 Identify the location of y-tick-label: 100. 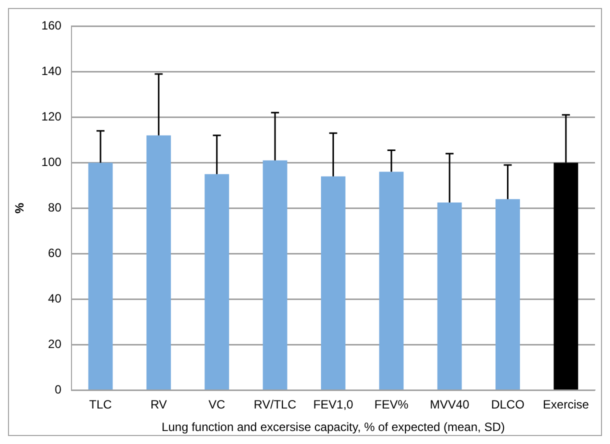
(51, 162).